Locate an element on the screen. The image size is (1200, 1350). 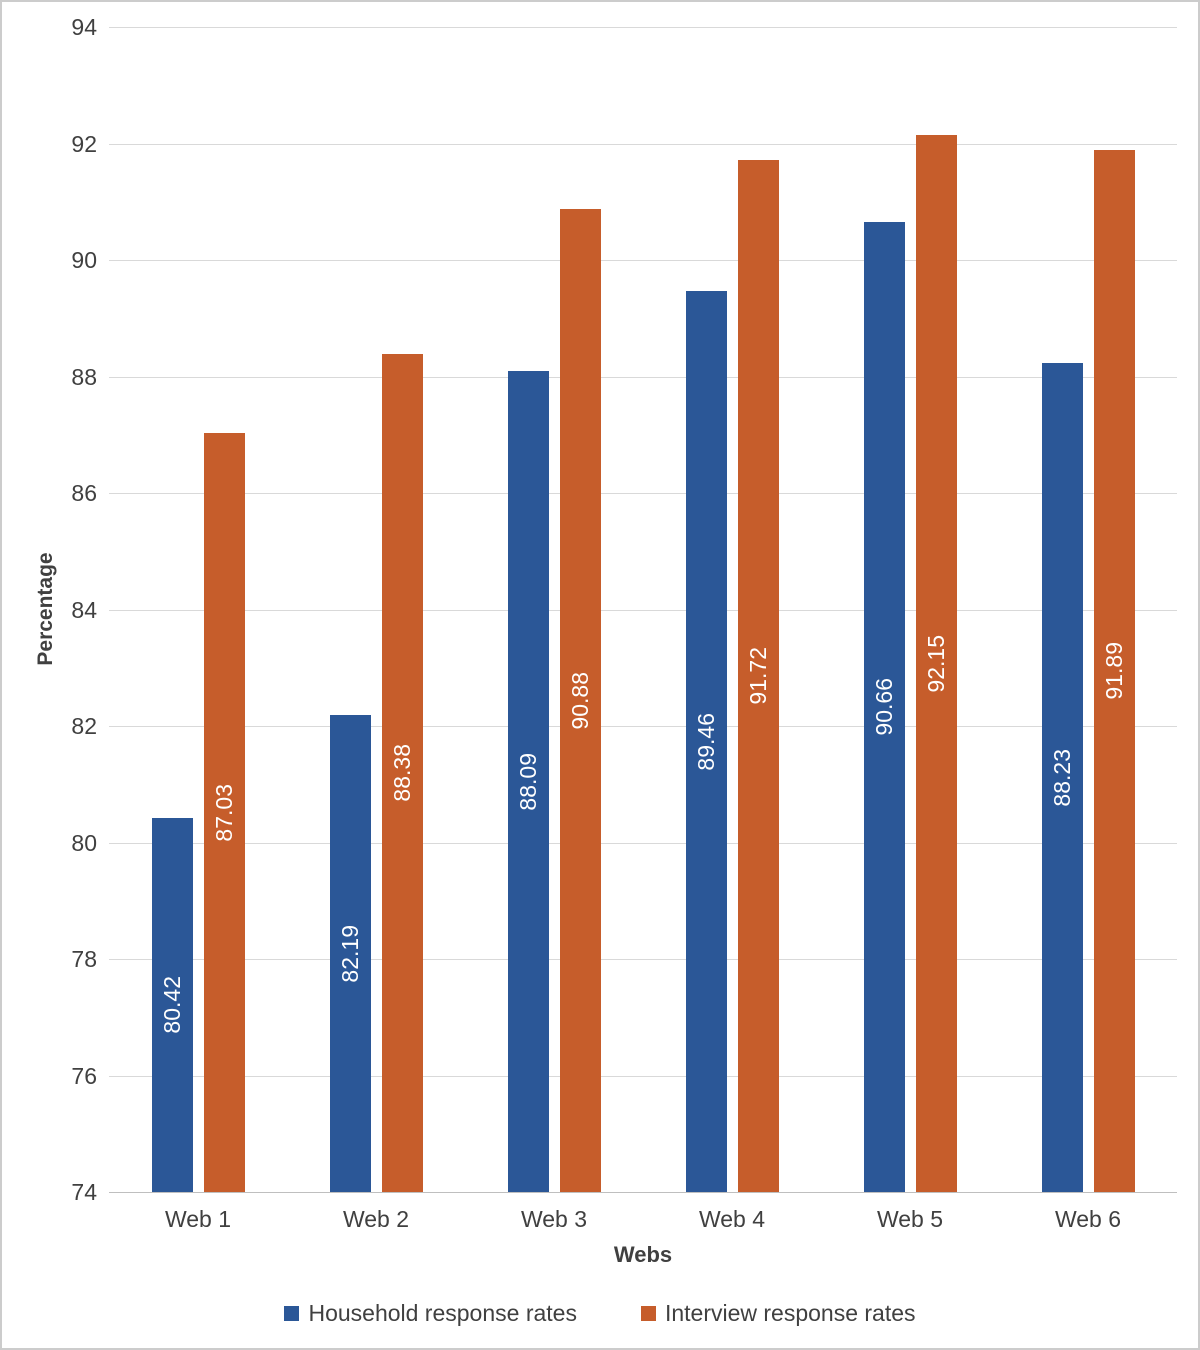
y-tick-label: 94 is located at coordinates (84, 27).